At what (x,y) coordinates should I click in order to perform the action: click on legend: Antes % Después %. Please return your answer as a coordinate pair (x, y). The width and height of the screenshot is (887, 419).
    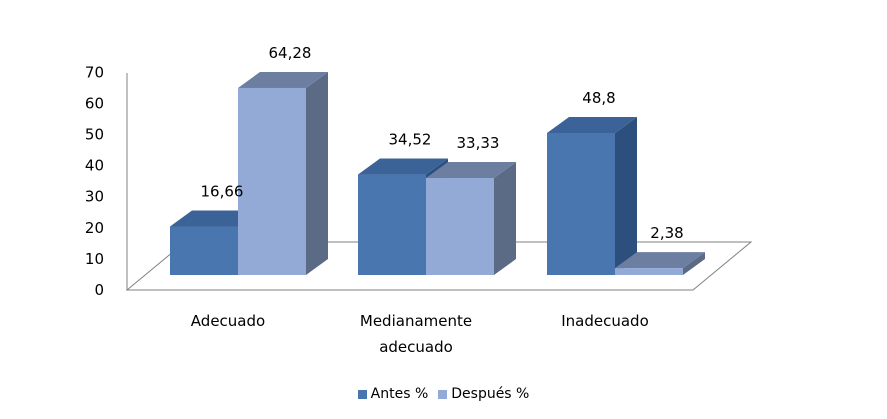
    Looking at the image, I should click on (443, 394).